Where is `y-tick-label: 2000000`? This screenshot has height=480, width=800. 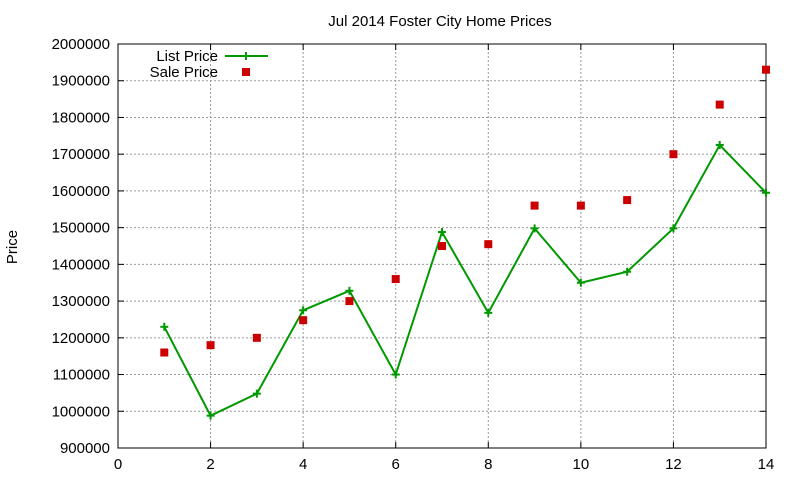
y-tick-label: 2000000 is located at coordinates (81, 44).